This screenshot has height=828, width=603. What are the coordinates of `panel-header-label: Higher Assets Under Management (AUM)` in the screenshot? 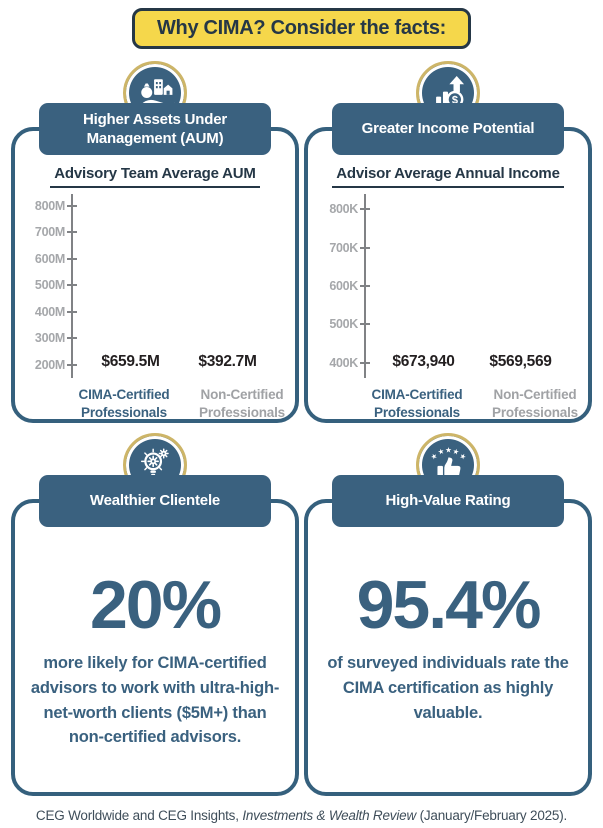 It's located at (155, 129).